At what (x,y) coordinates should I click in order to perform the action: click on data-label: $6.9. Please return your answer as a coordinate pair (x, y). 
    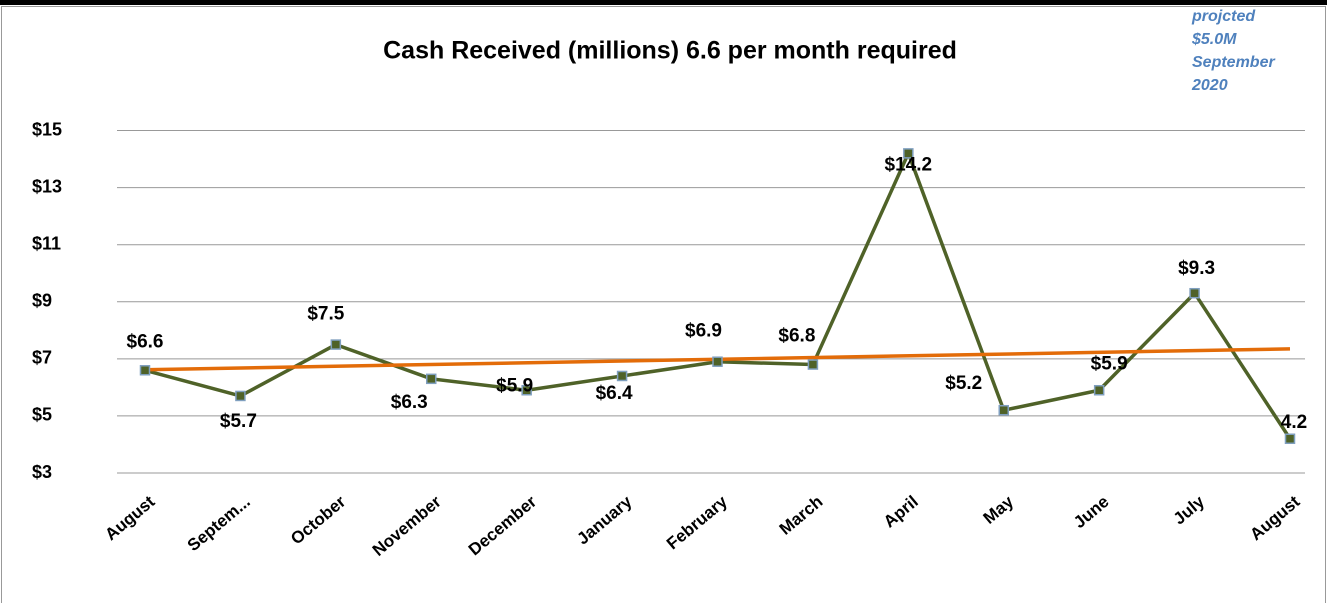
    Looking at the image, I should click on (703, 331).